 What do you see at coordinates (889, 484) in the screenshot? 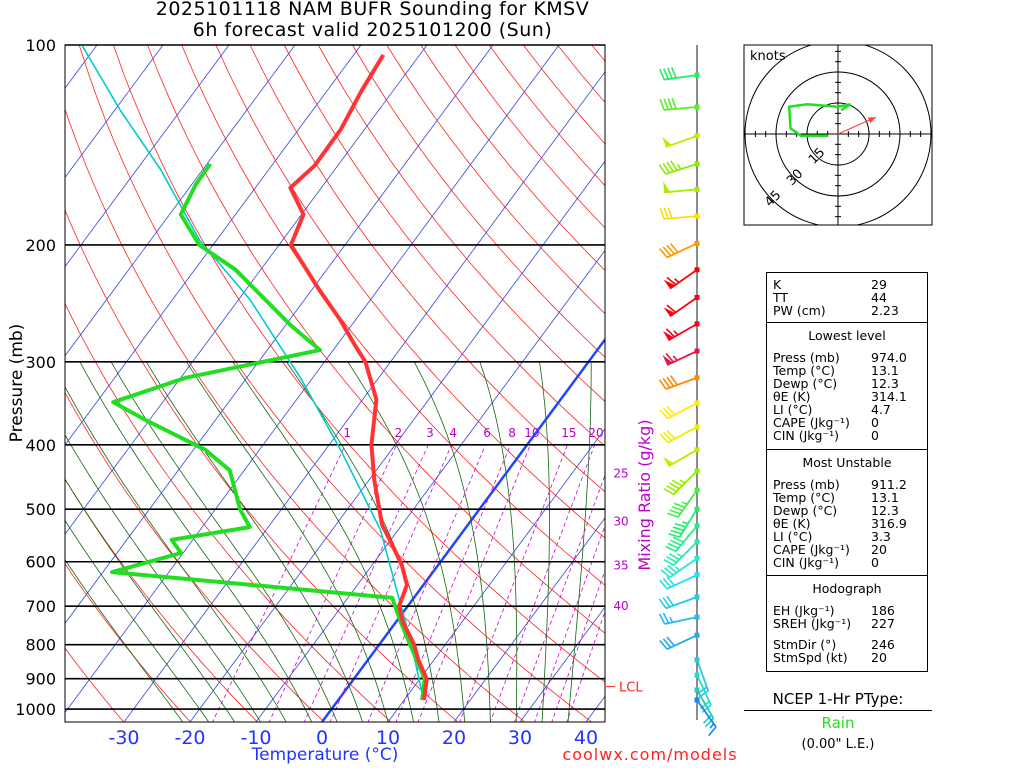
I see `stat-value: 911.2` at bounding box center [889, 484].